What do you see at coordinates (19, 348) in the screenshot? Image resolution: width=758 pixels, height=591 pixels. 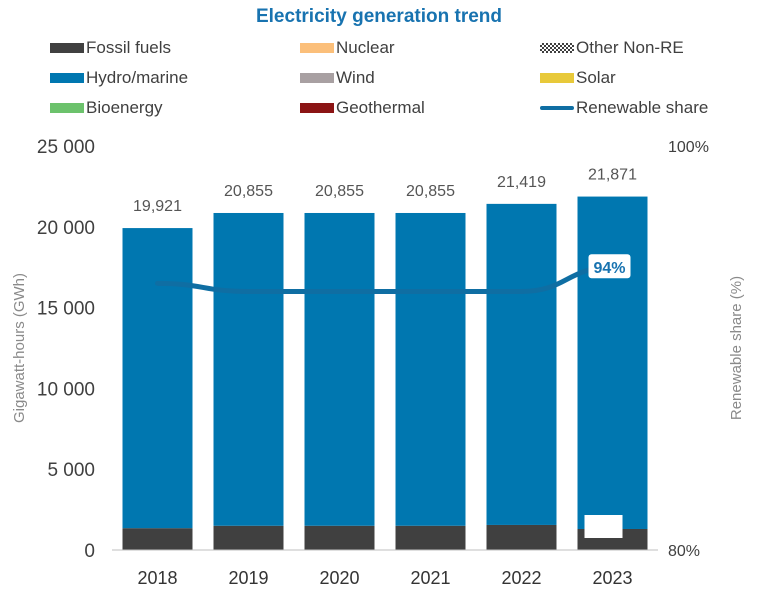 I see `y-axis-label: Gigawatt-hours (GWh)` at bounding box center [19, 348].